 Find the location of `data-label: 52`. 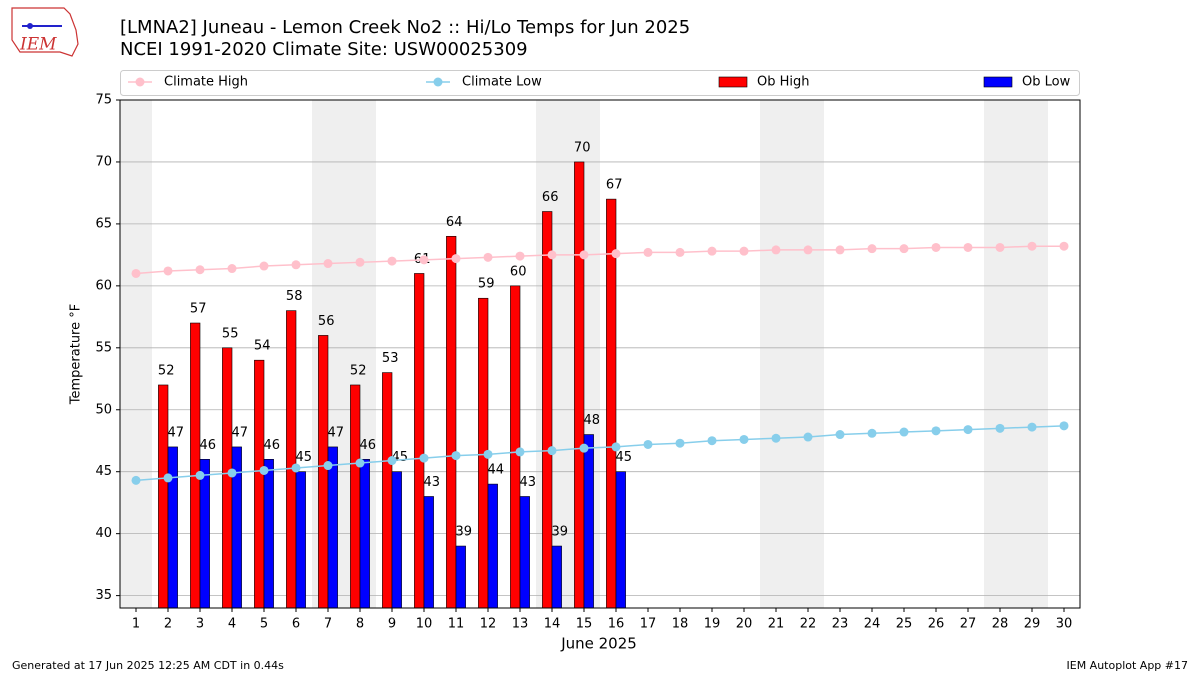

data-label: 52 is located at coordinates (166, 370).